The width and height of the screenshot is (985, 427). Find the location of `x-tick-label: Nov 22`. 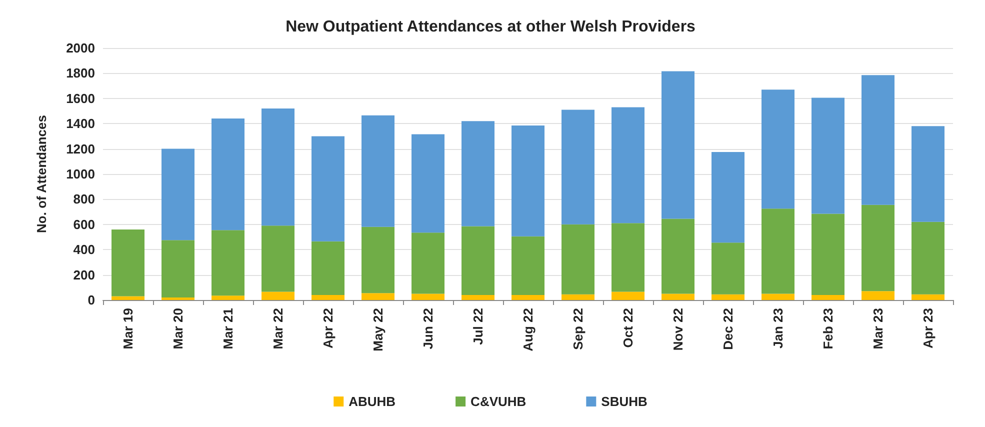

x-tick-label: Nov 22 is located at coordinates (678, 329).